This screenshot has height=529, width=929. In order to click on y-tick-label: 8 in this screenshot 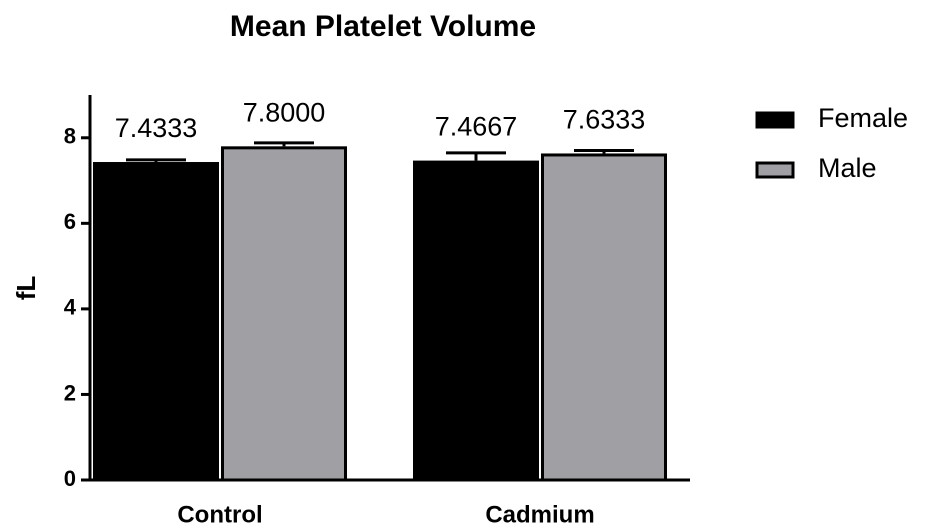, I will do `click(70, 136)`.